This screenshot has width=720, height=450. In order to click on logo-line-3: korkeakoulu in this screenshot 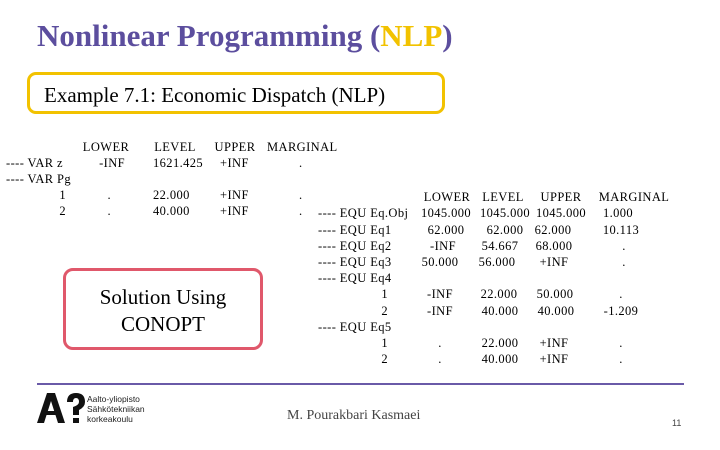, I will do `click(110, 419)`.